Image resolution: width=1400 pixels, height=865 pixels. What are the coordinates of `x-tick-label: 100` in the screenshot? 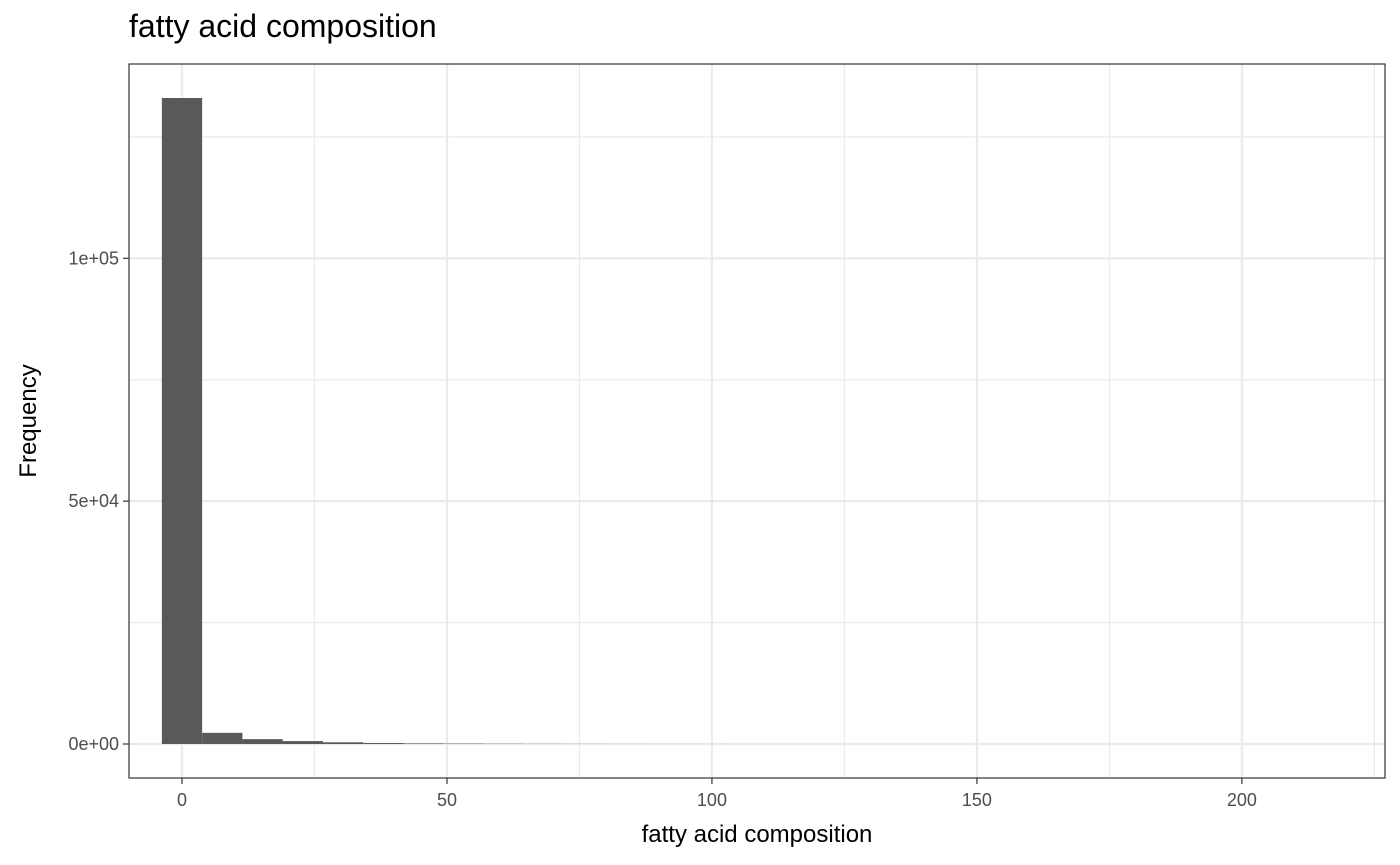 It's located at (712, 800).